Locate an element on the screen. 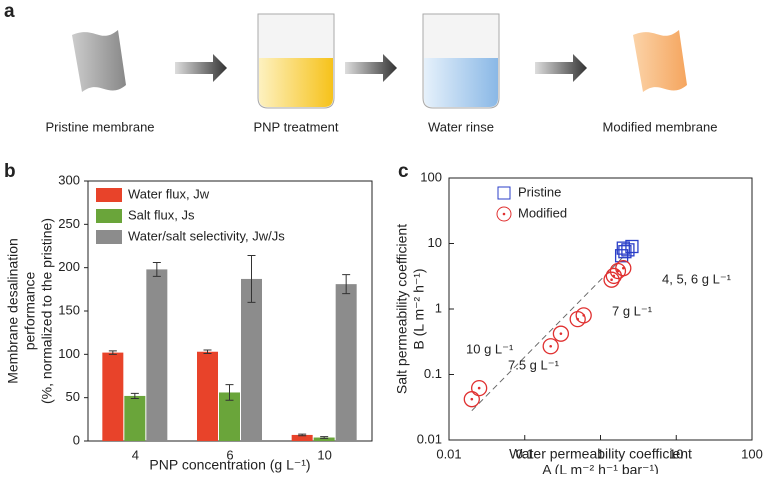 This screenshot has height=479, width=772. x-tick-label: 6 is located at coordinates (229, 454).